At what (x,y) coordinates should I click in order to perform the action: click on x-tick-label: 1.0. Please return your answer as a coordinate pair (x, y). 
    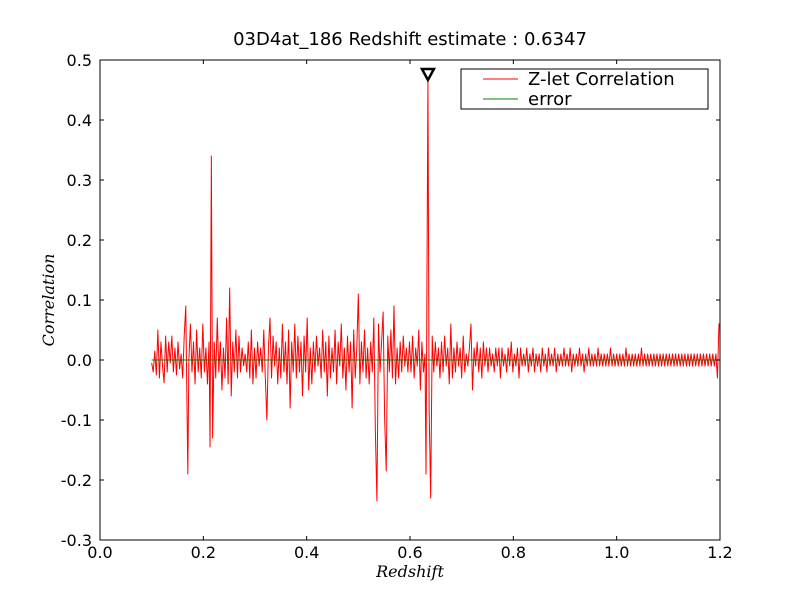
    Looking at the image, I should click on (616, 552).